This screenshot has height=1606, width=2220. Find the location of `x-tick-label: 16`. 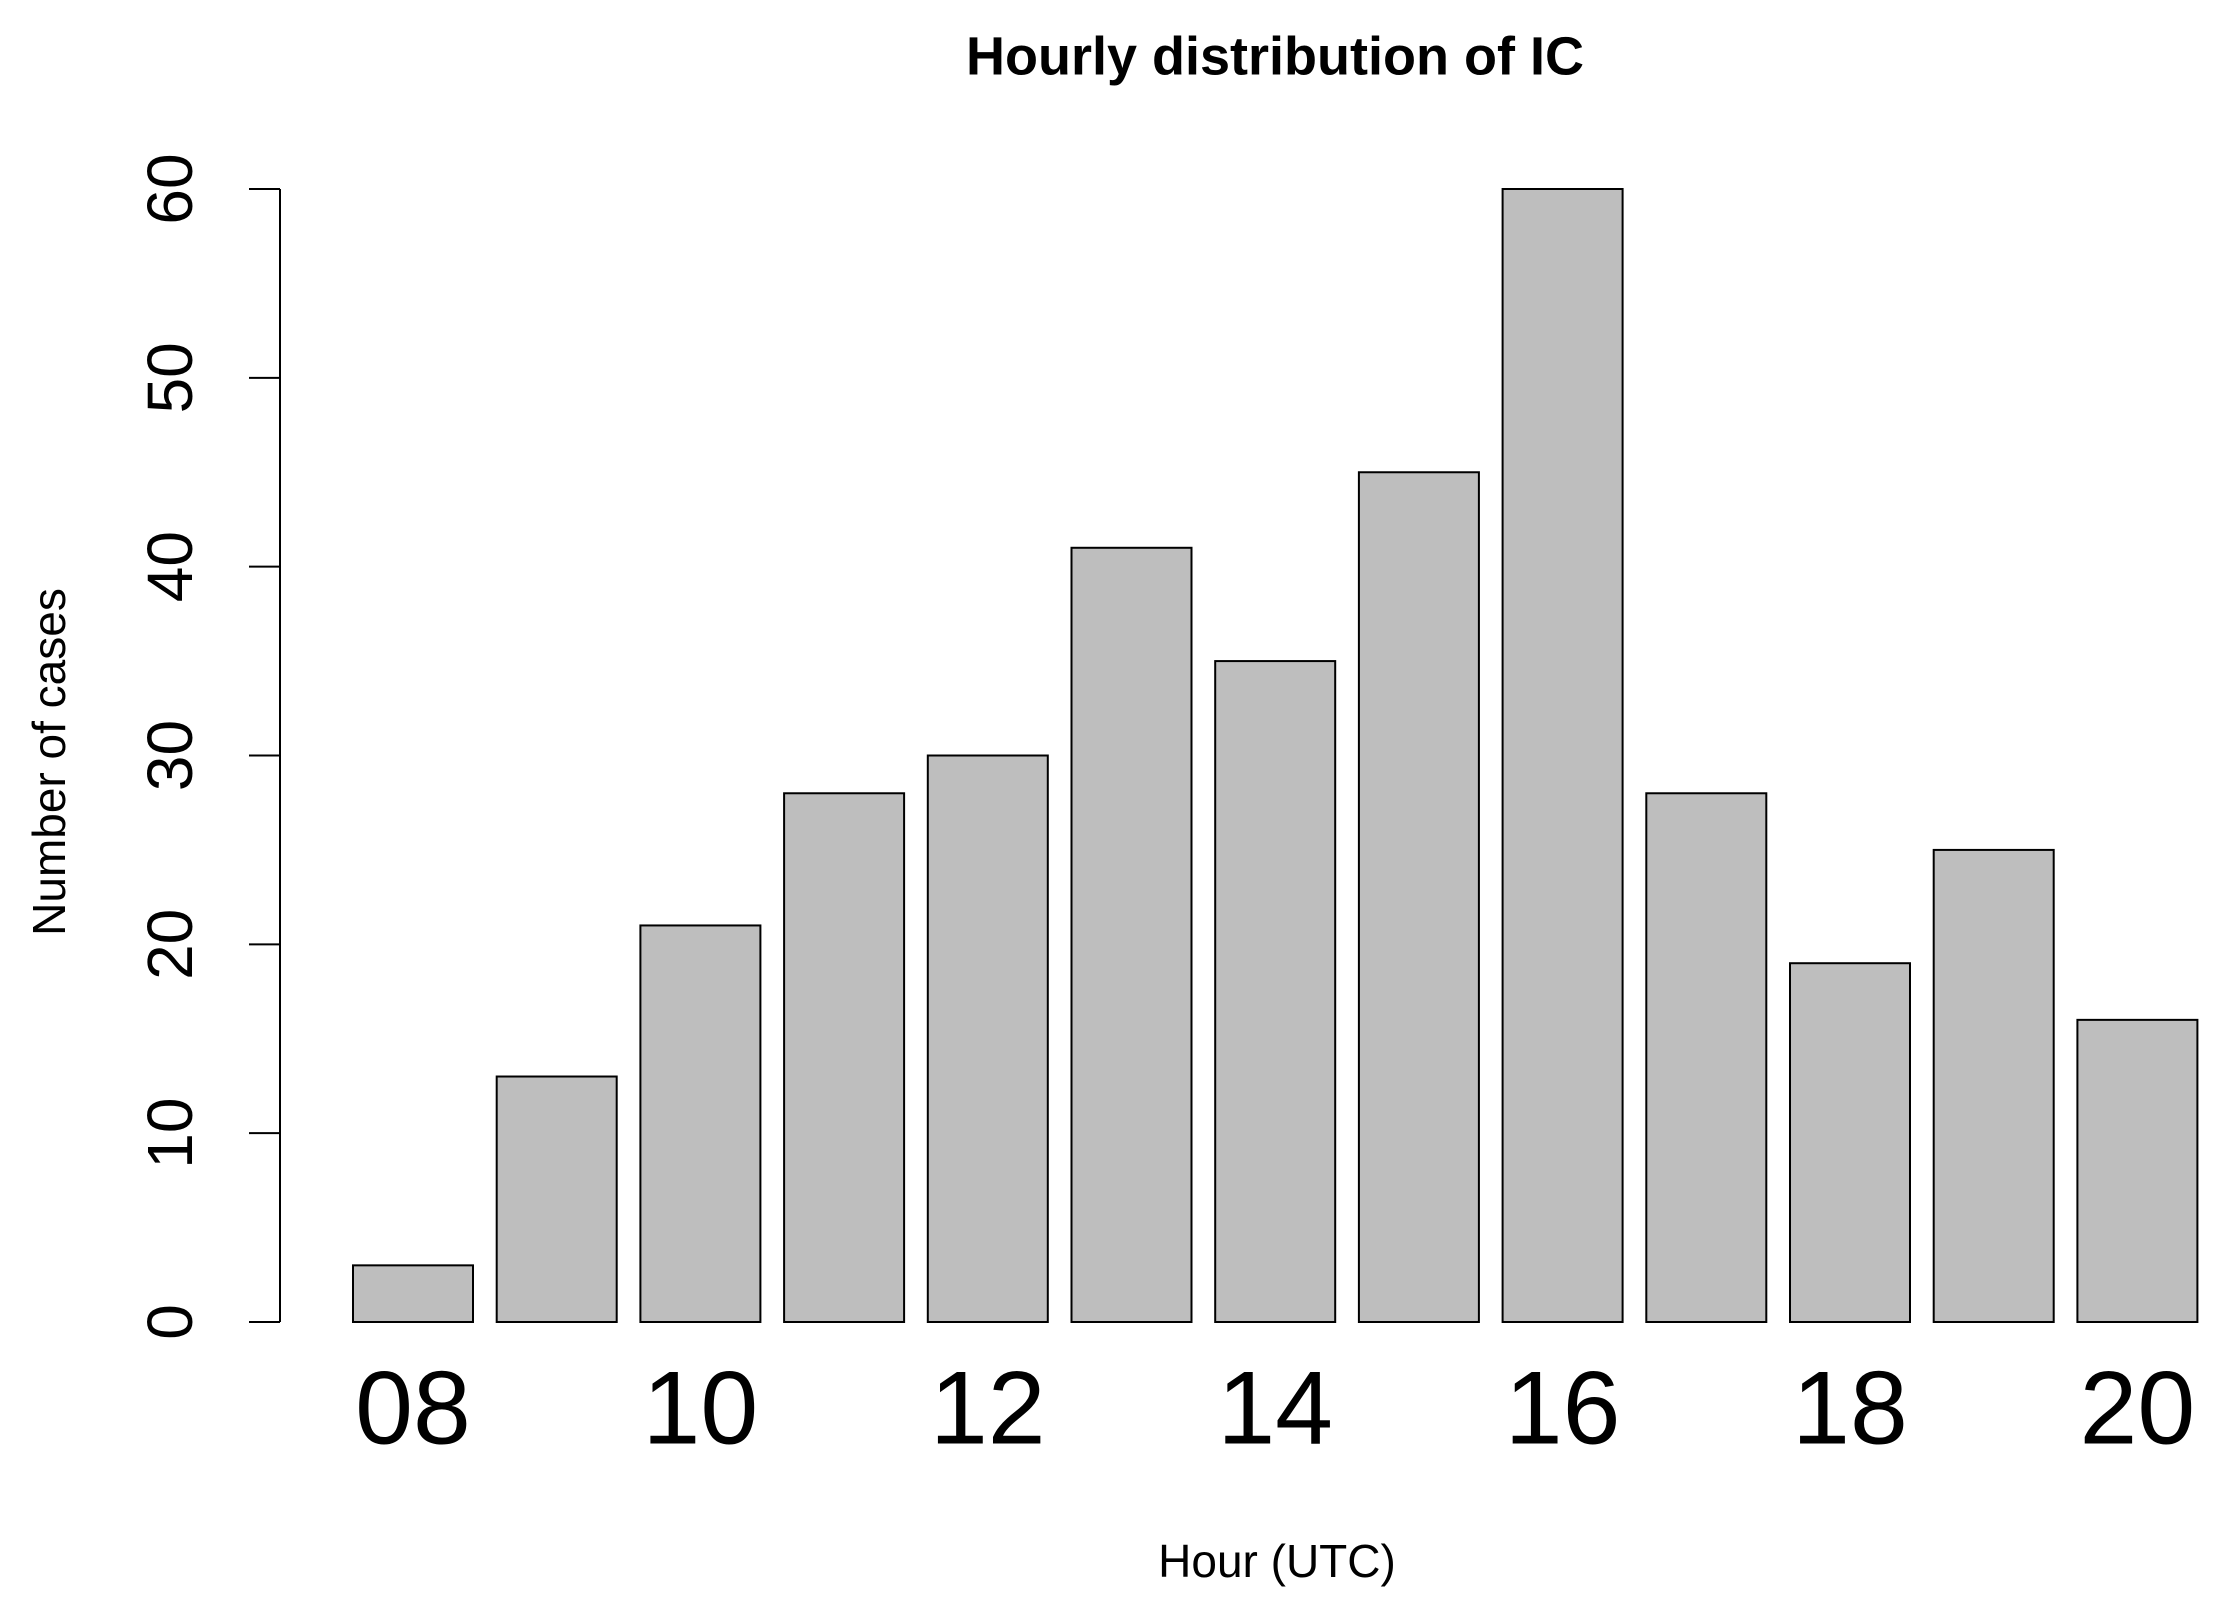

x-tick-label: 16 is located at coordinates (1563, 1408).